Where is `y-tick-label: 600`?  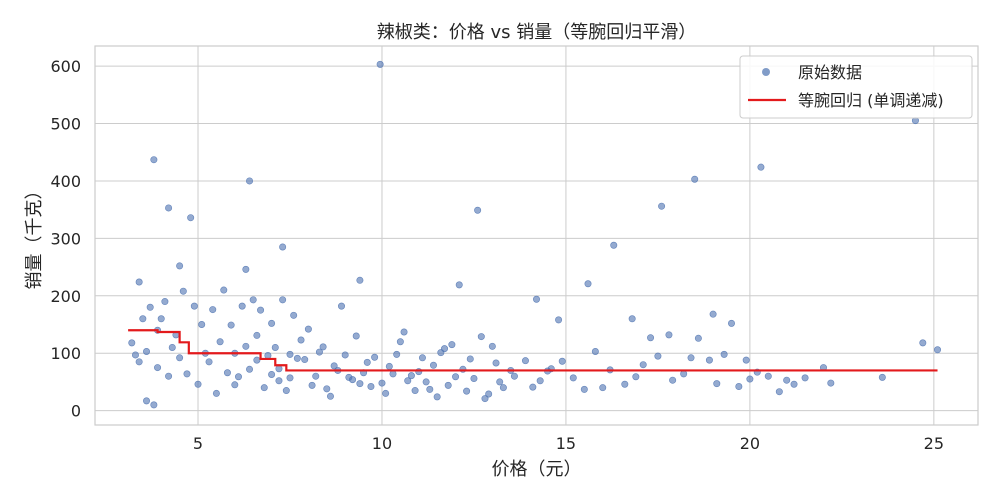
y-tick-label: 600 is located at coordinates (65, 66).